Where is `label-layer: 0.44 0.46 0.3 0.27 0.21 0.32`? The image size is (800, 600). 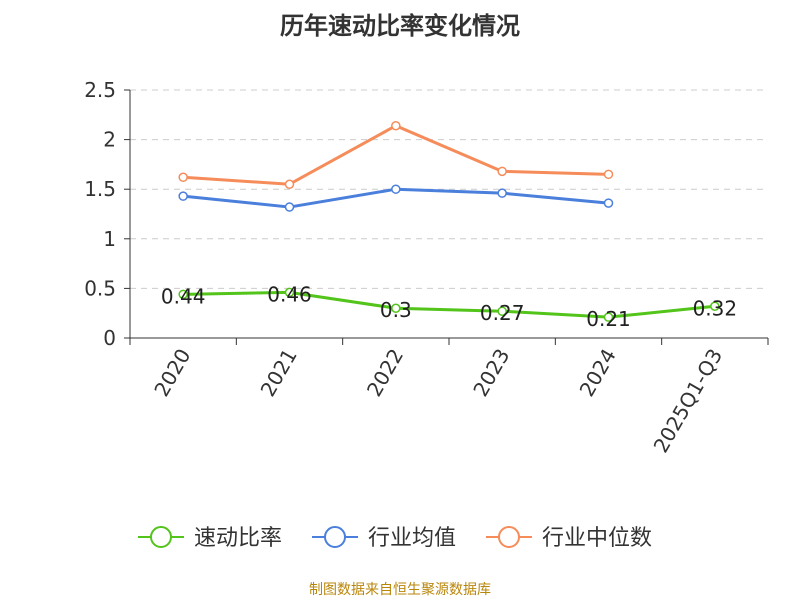
label-layer: 0.44 0.46 0.3 0.27 0.21 0.32 is located at coordinates (449, 306).